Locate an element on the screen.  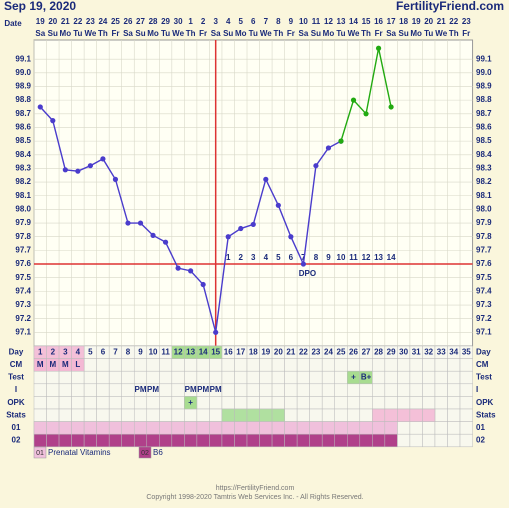
day-number: 7 is located at coordinates (115, 351).